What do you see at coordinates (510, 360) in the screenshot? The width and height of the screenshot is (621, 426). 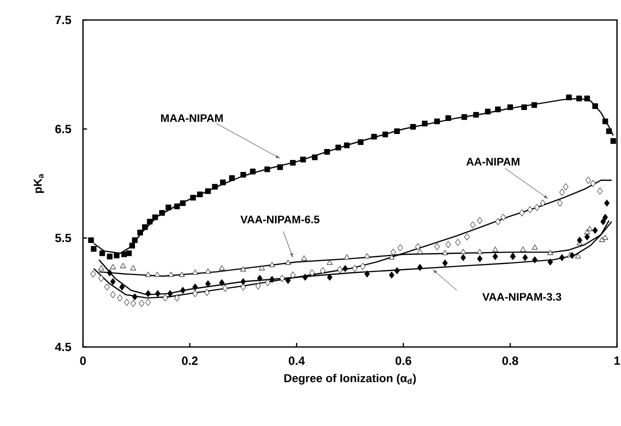 I see `x-tick-label: 0.8` at bounding box center [510, 360].